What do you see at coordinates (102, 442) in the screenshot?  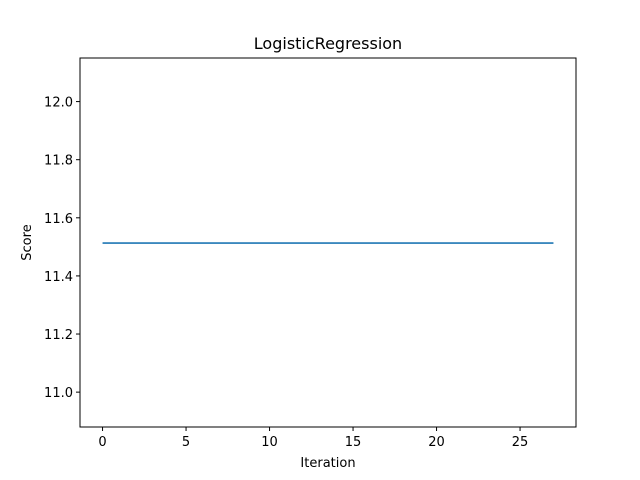 I see `x-tick-label: 0` at bounding box center [102, 442].